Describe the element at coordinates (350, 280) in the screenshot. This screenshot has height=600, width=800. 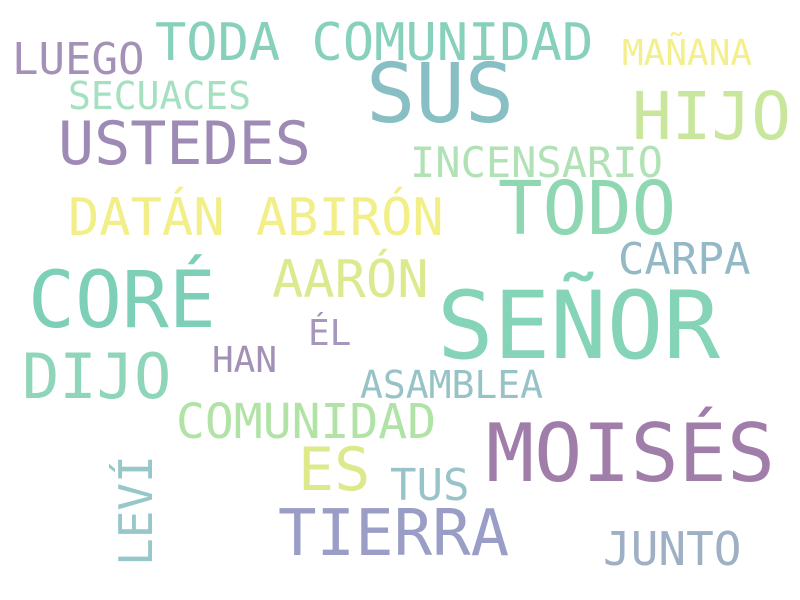
I see `word-aaron: AARÓN` at that location.